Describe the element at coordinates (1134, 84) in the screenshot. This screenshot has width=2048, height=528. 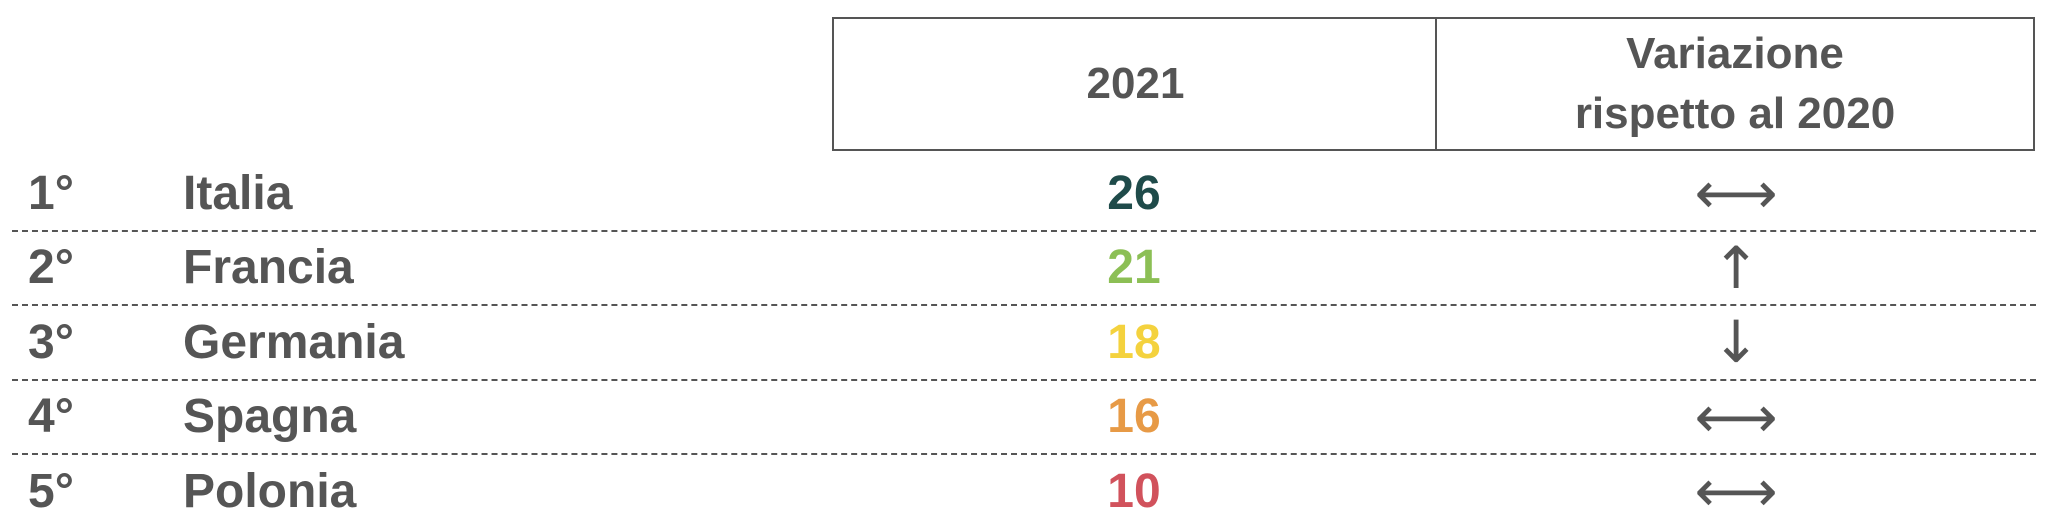
I see `header-cell: 2021` at that location.